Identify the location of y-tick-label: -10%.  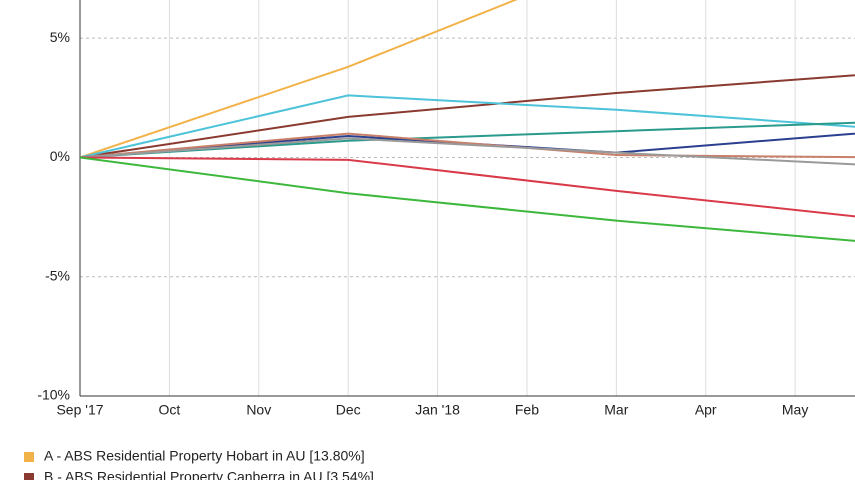
(53, 395).